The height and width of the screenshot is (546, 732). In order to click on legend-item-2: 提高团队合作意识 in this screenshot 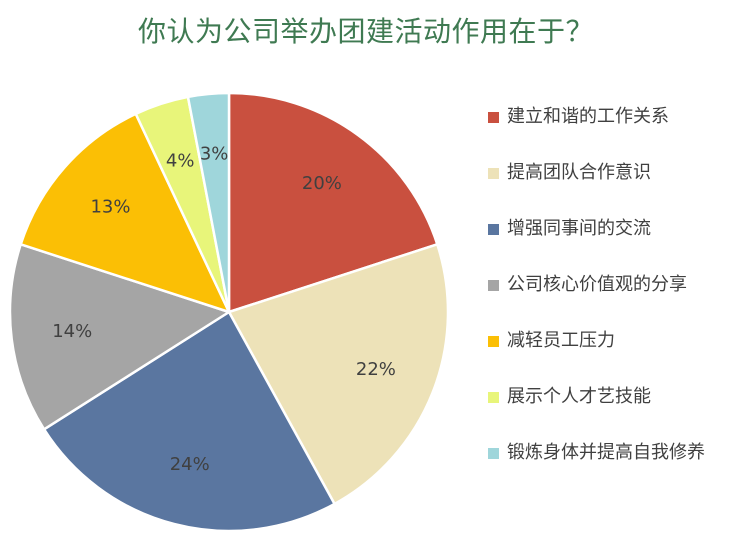, I will do `click(606, 190)`.